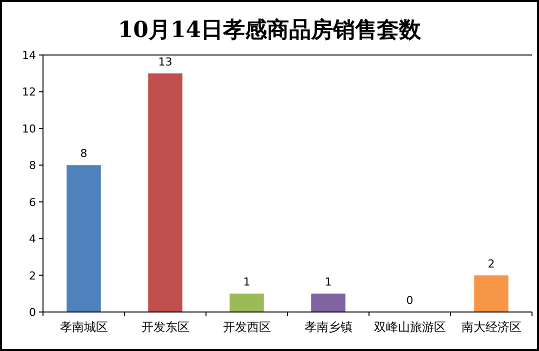 Image resolution: width=539 pixels, height=351 pixels. I want to click on y-tick-label: 2, so click(32, 275).